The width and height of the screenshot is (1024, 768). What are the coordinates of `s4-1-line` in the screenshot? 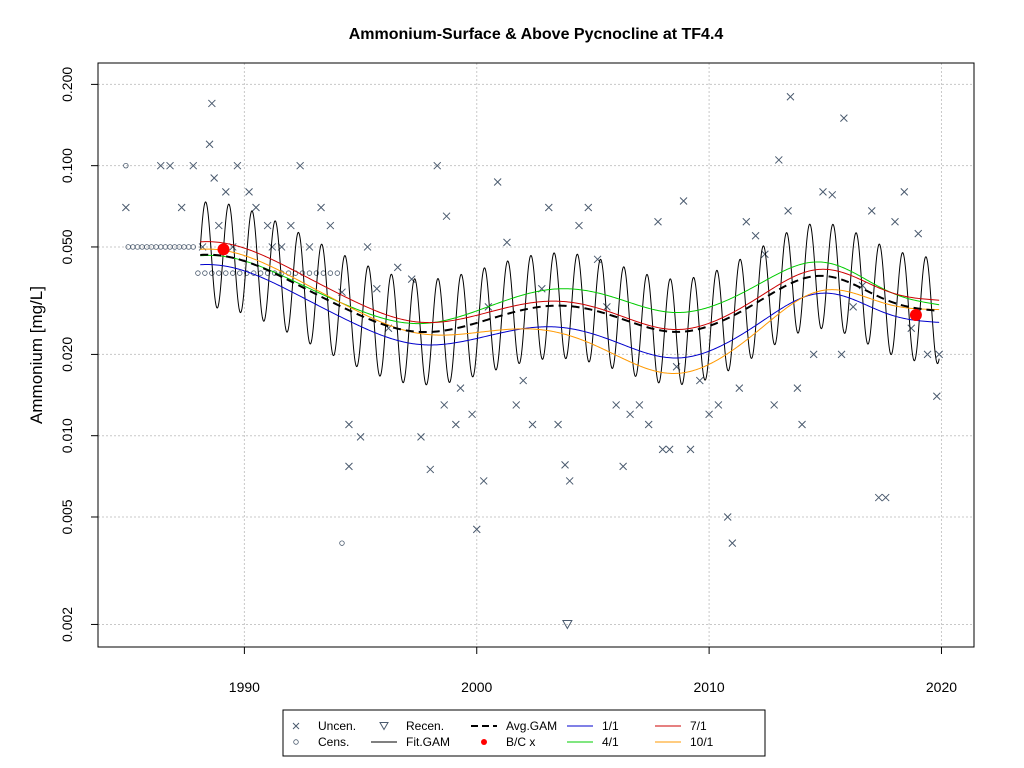 It's located at (570, 289).